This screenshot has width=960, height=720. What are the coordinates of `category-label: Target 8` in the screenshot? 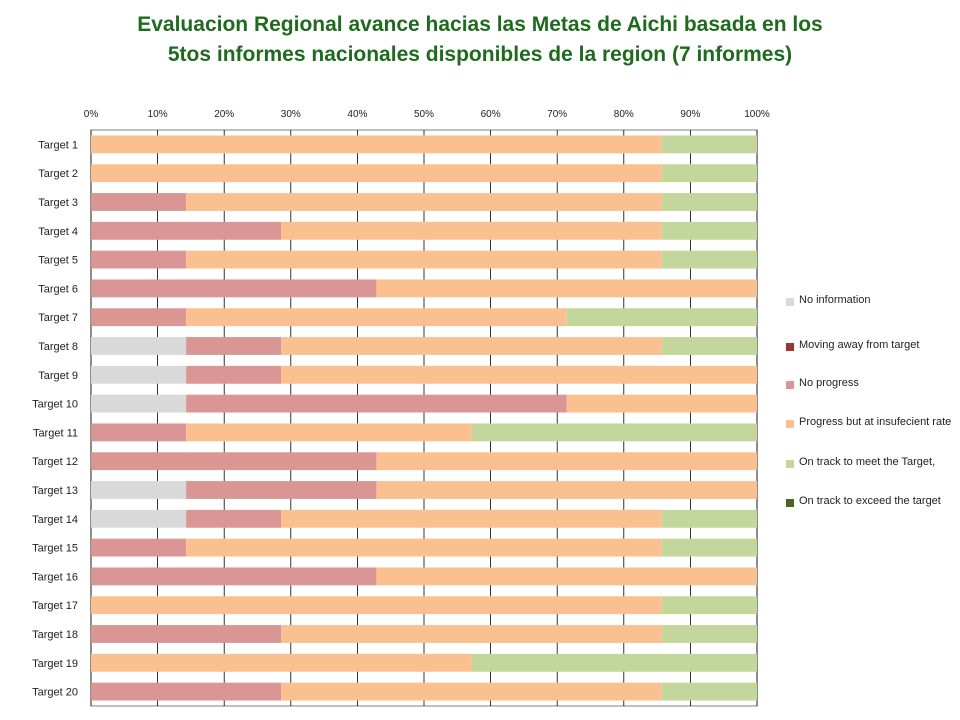 It's located at (58, 347).